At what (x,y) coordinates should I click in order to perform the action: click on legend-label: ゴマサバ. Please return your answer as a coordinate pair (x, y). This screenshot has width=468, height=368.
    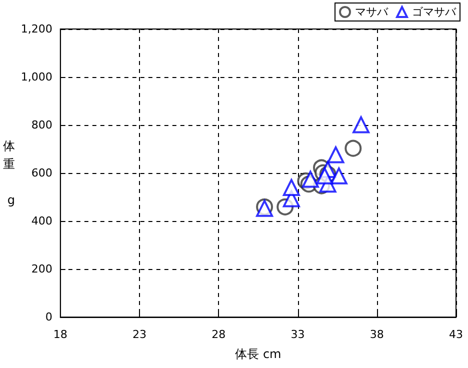
    Looking at the image, I should click on (434, 12).